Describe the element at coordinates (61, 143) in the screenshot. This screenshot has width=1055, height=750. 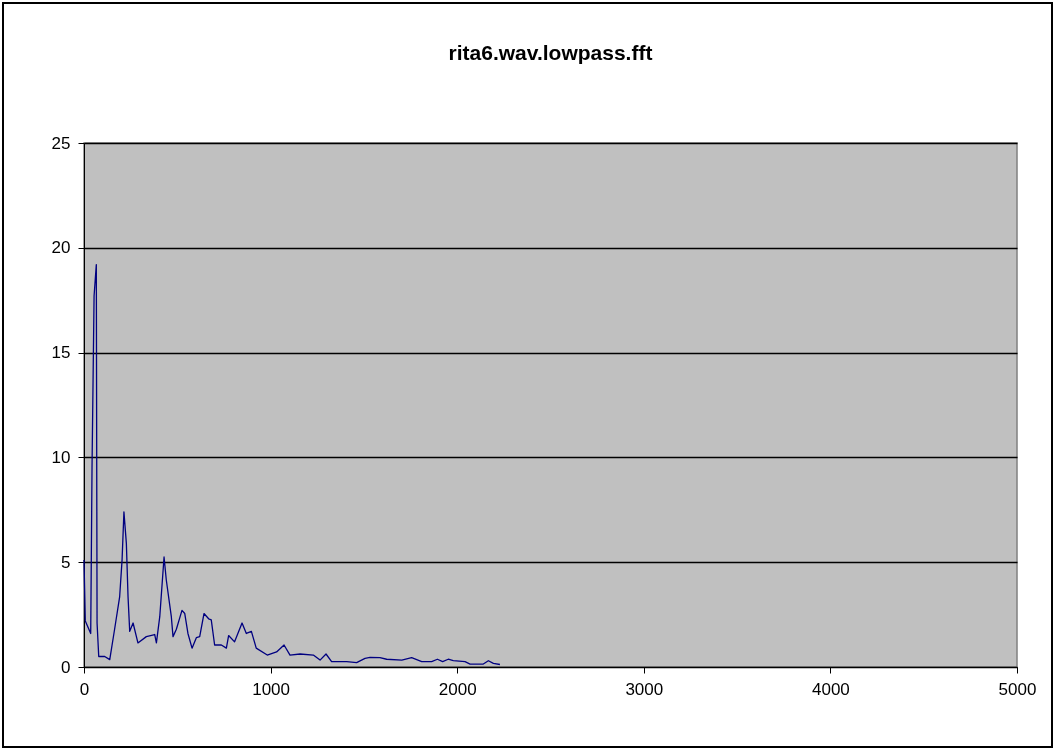
I see `y-tick-label: 25` at that location.